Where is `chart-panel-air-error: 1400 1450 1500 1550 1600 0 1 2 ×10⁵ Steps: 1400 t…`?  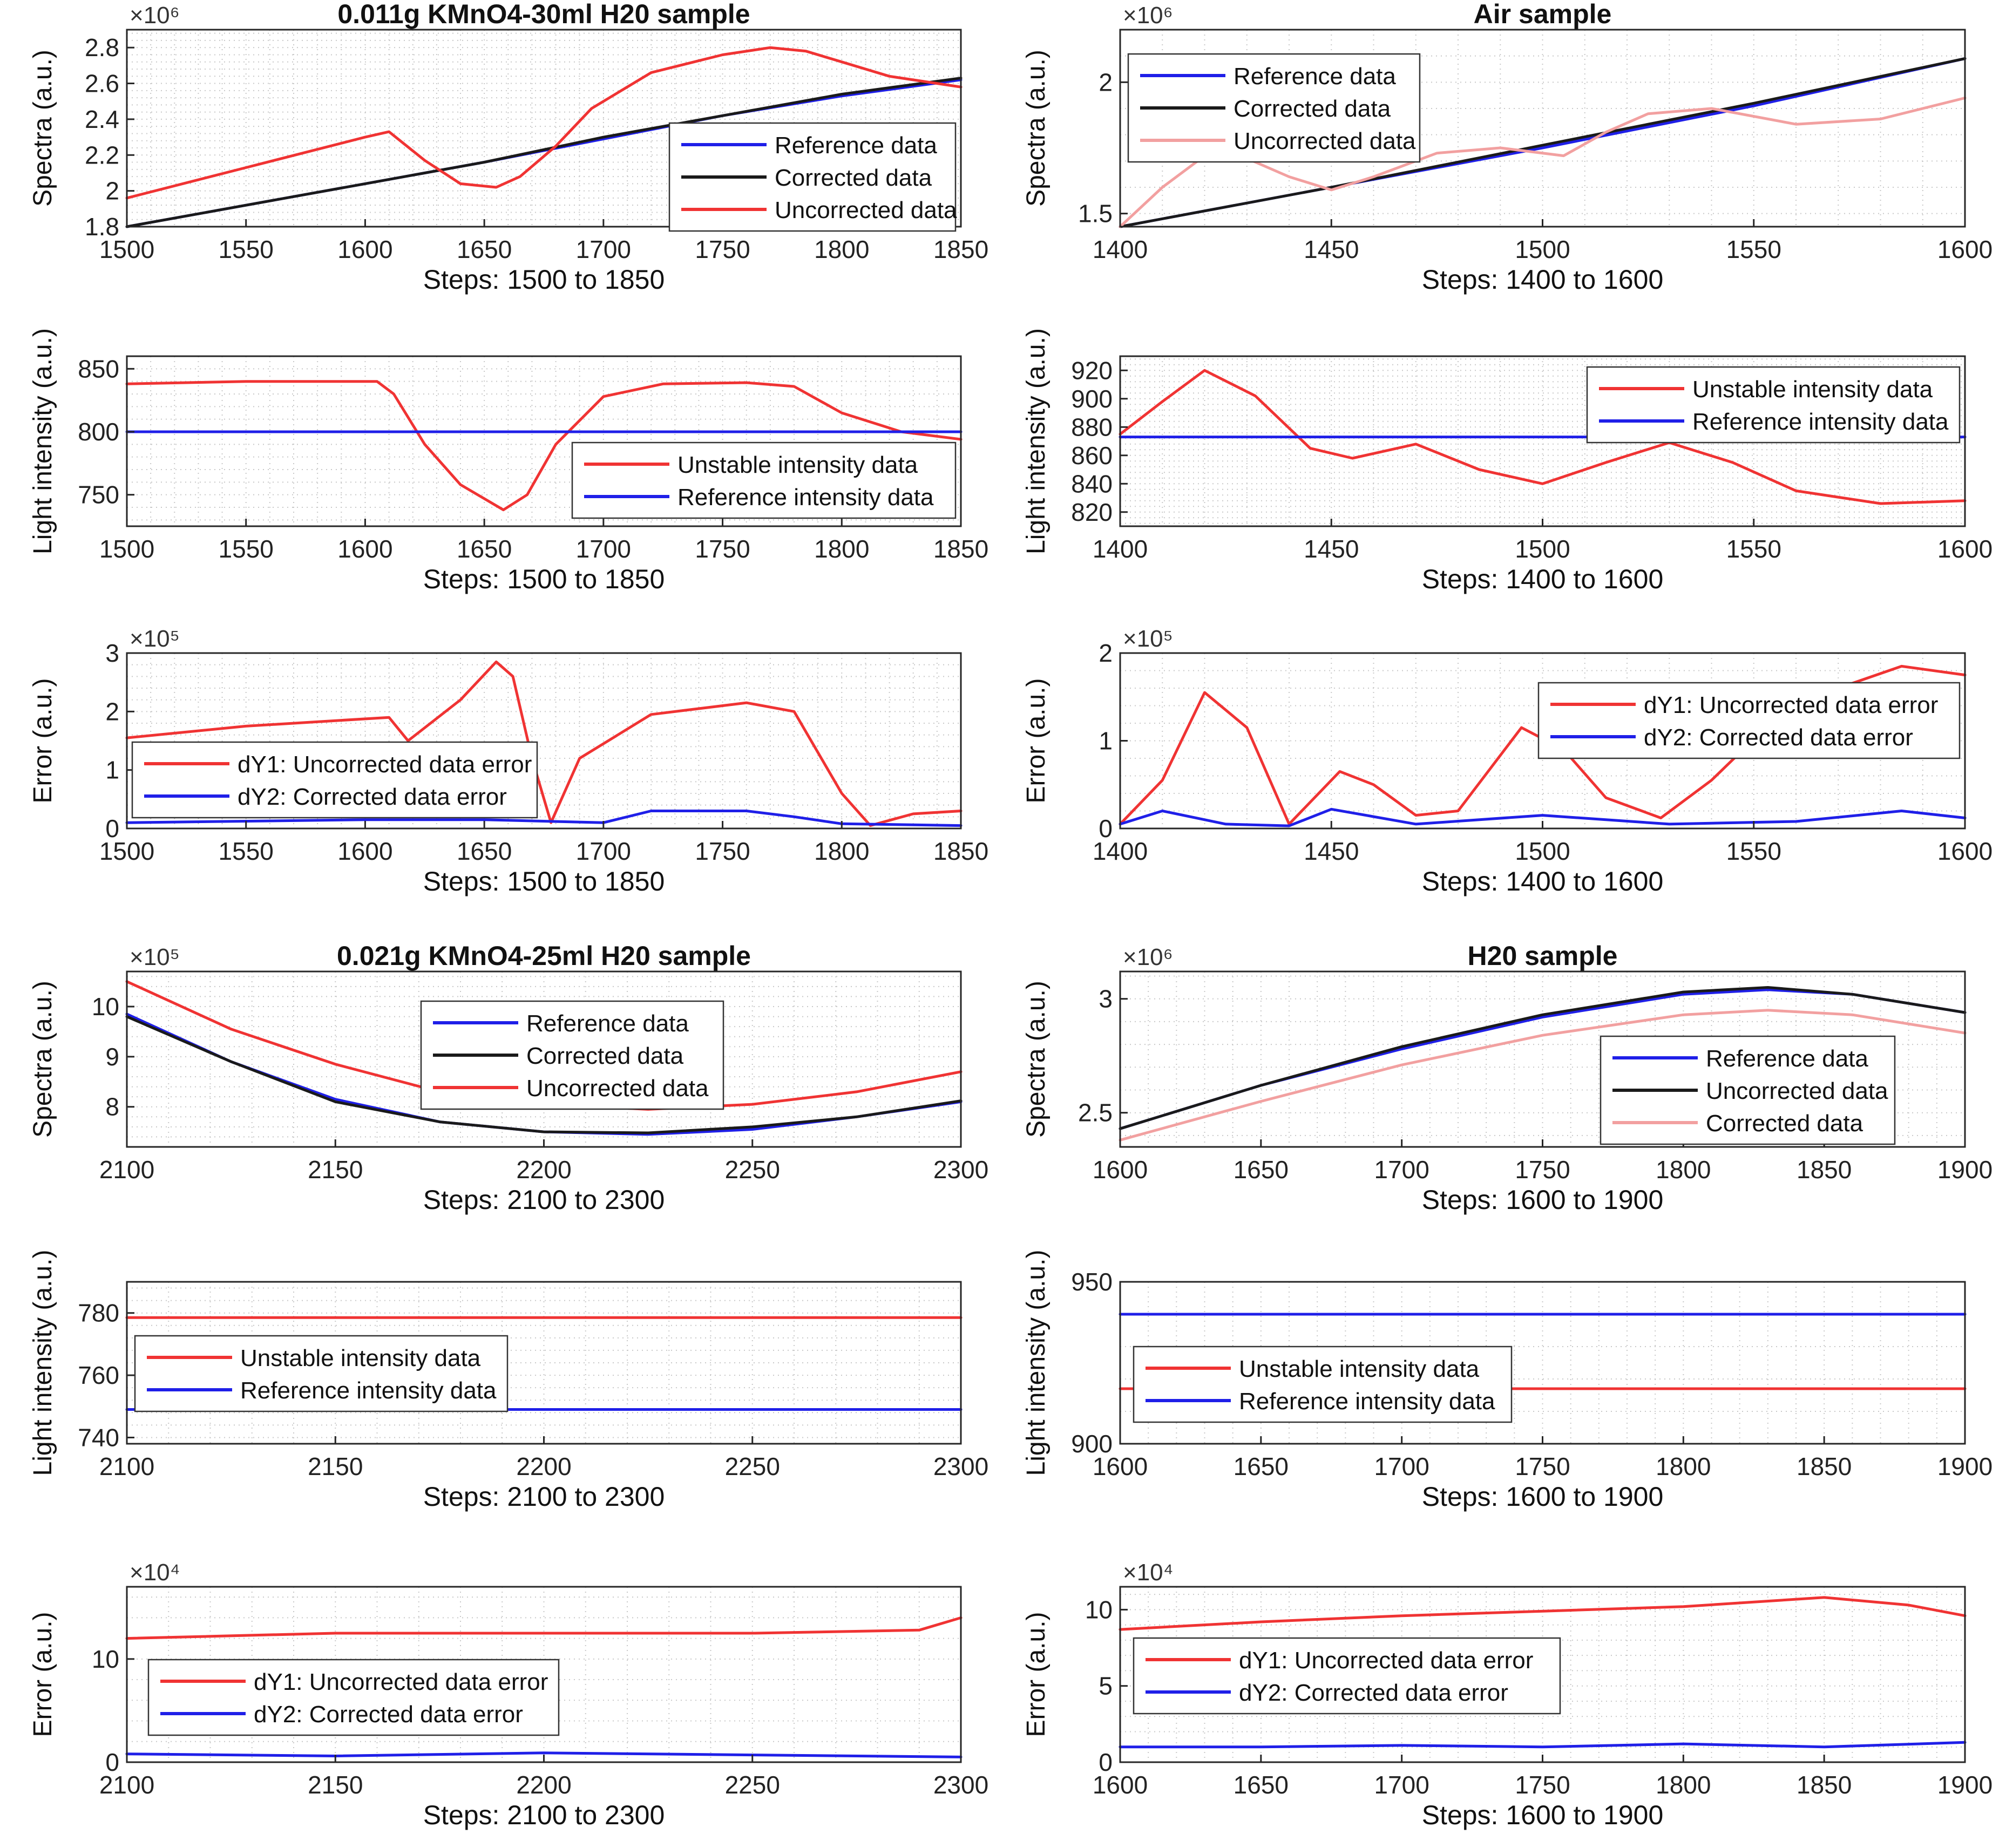
chart-panel-air-error: 1400 1450 1500 1550 1600 0 1 2 ×10⁵ Steps: 1400 t… is located at coordinates (1508, 761).